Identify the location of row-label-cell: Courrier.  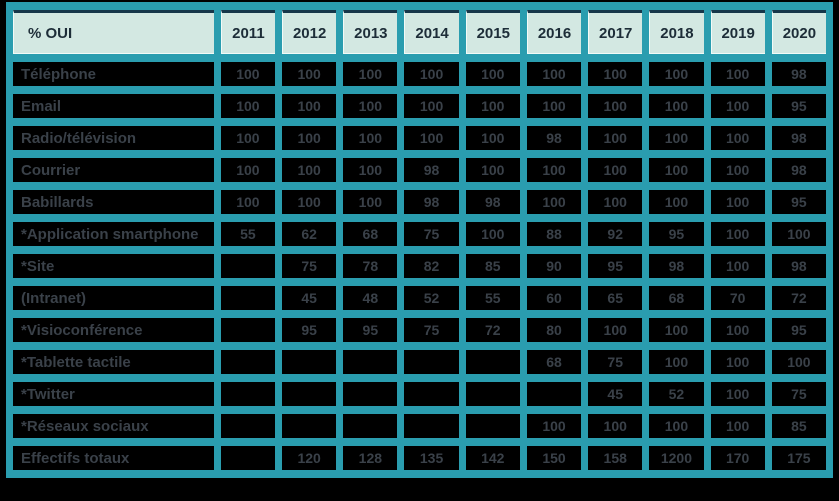
(113, 170).